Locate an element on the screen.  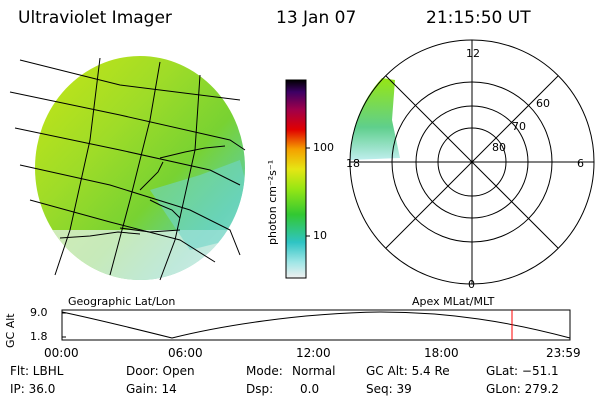
lat-label-80: 80 is located at coordinates (499, 147).